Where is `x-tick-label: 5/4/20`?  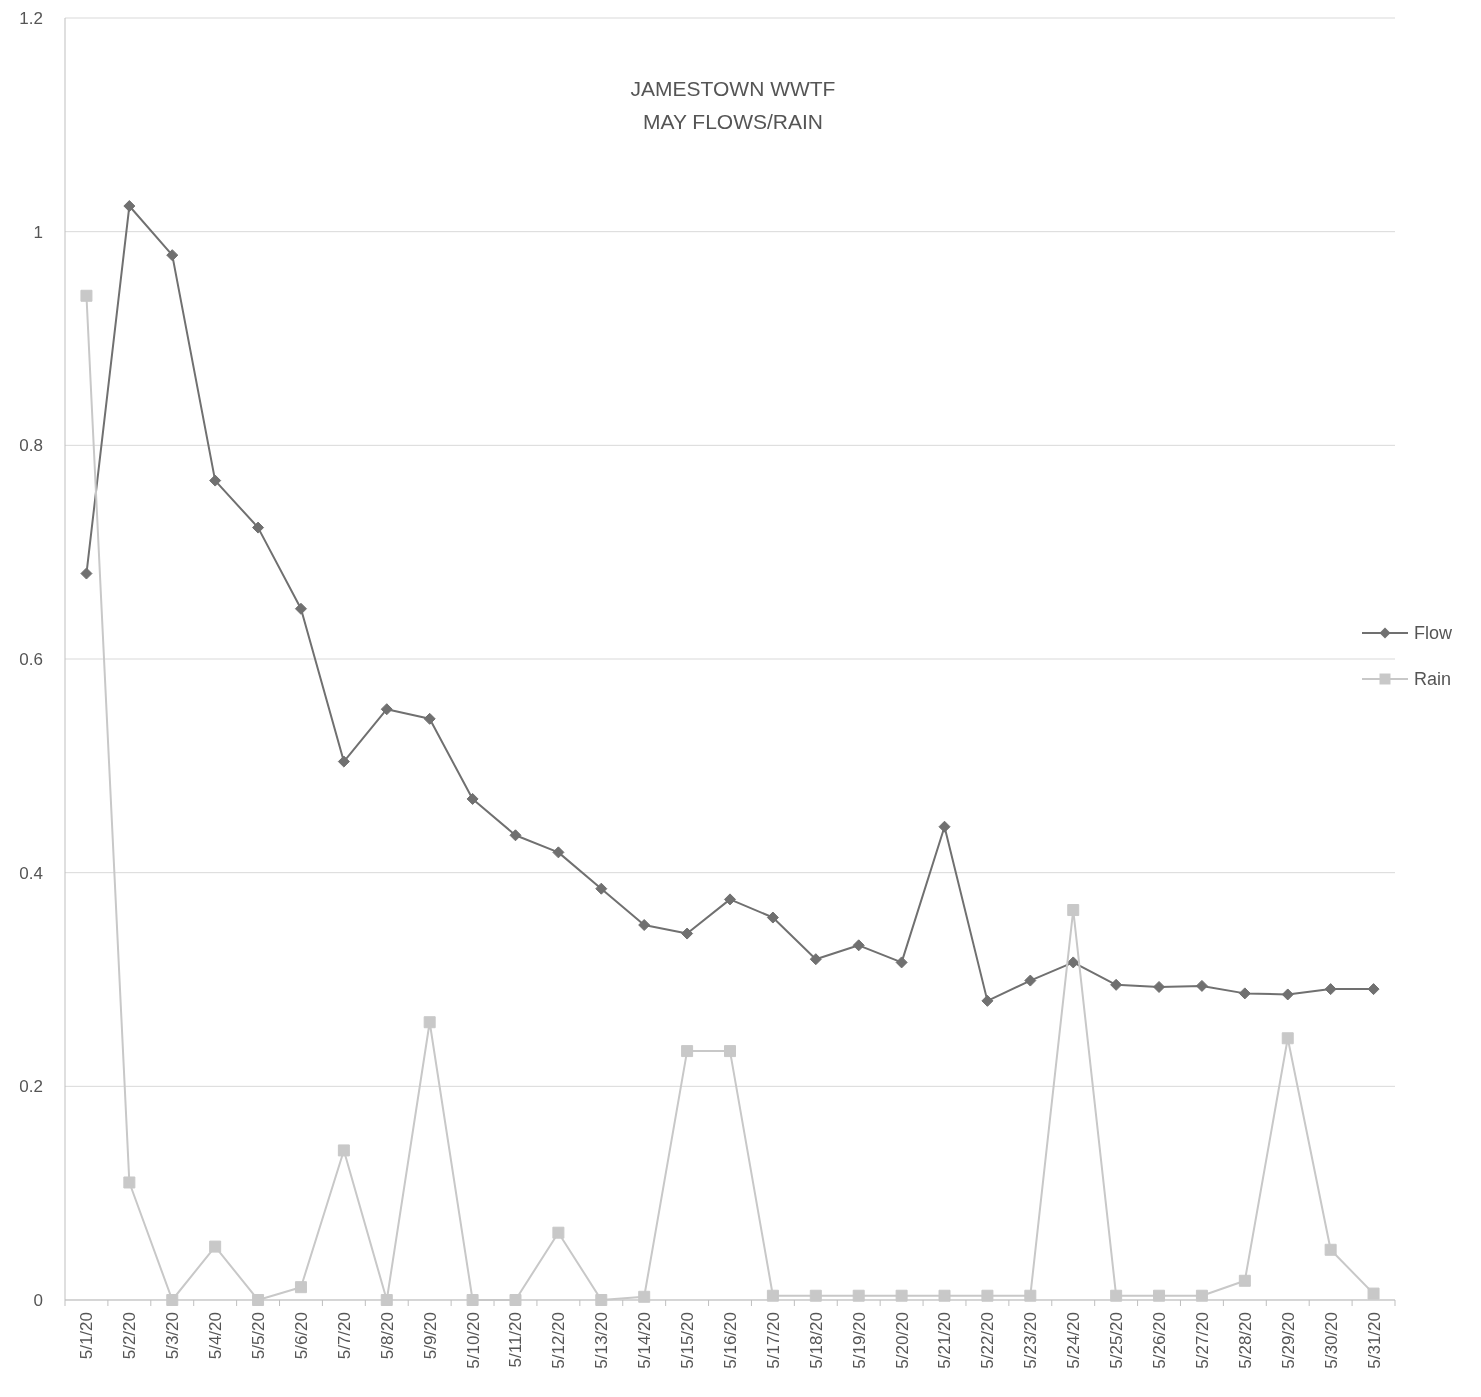
x-tick-label: 5/4/20 is located at coordinates (216, 1336).